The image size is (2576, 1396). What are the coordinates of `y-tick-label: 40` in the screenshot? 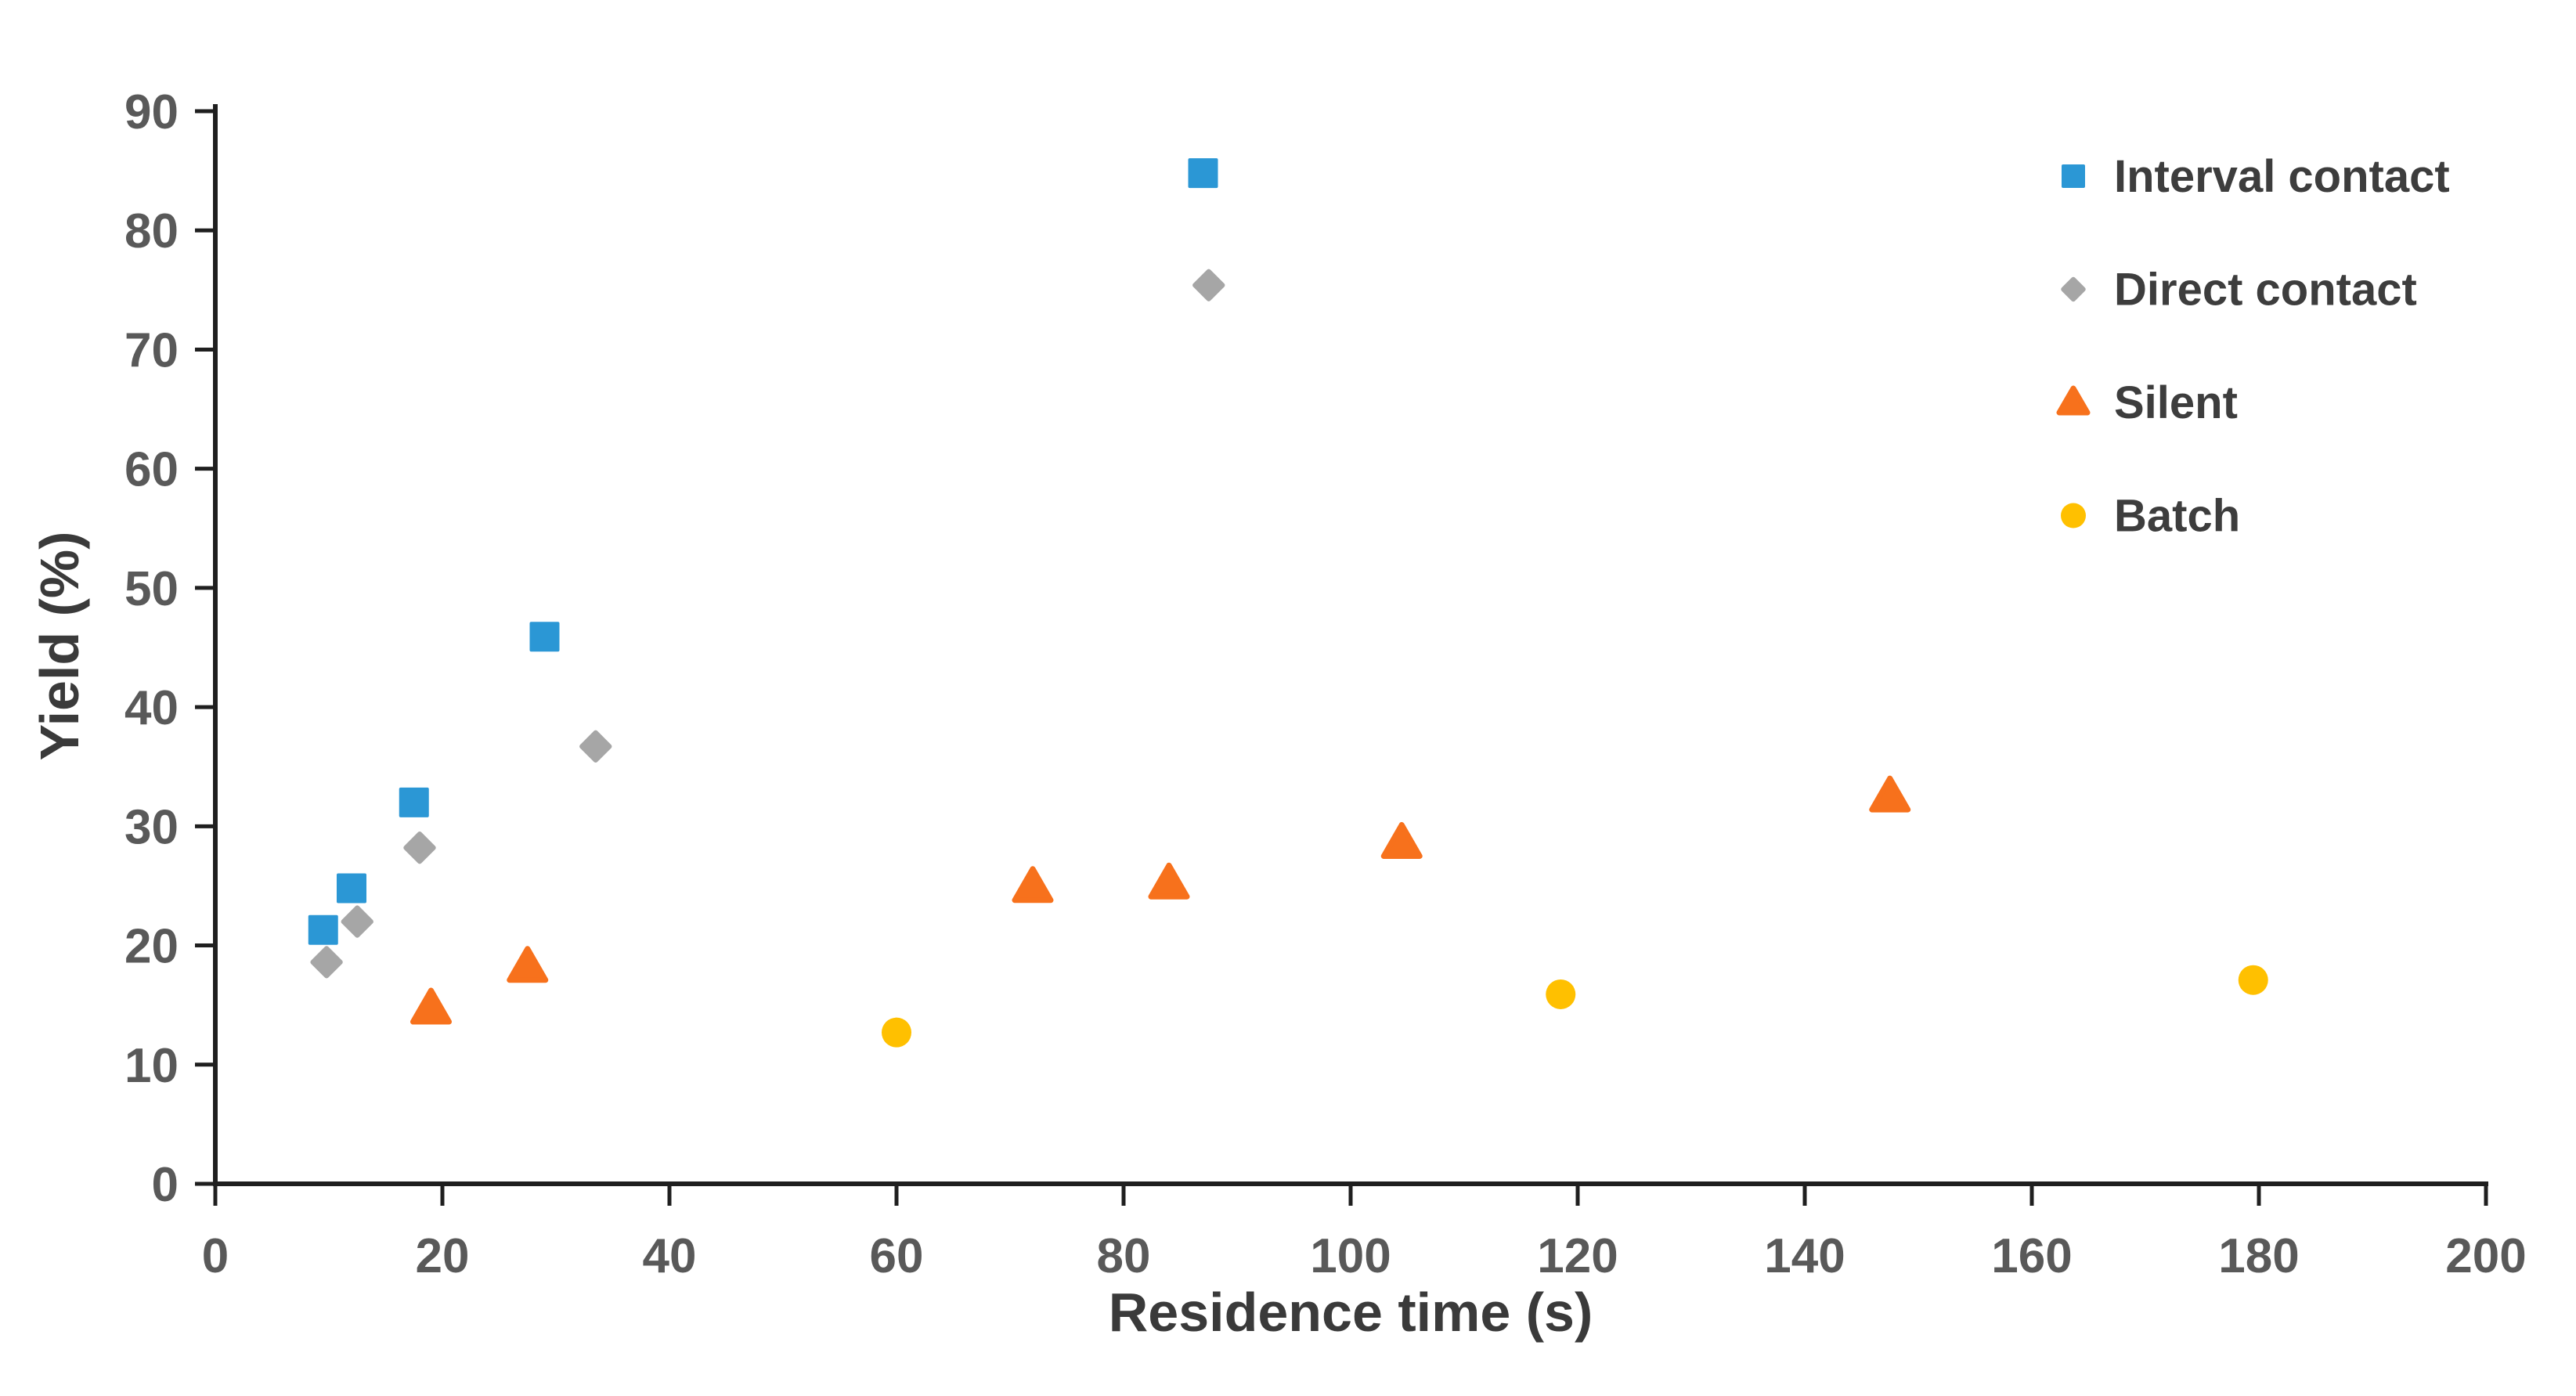 It's located at (151, 708).